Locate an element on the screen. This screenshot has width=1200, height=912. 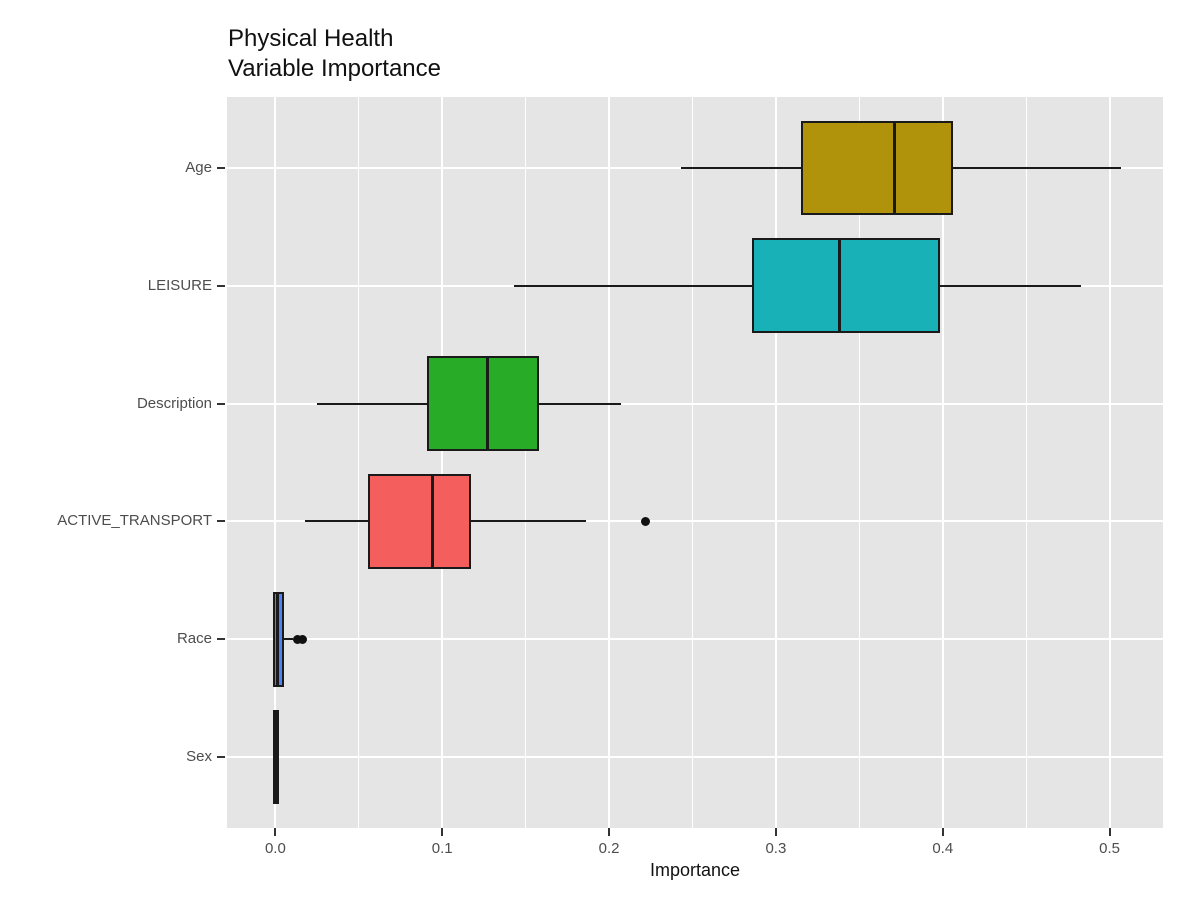
y-axis-label: LEISURE is located at coordinates (179, 285).